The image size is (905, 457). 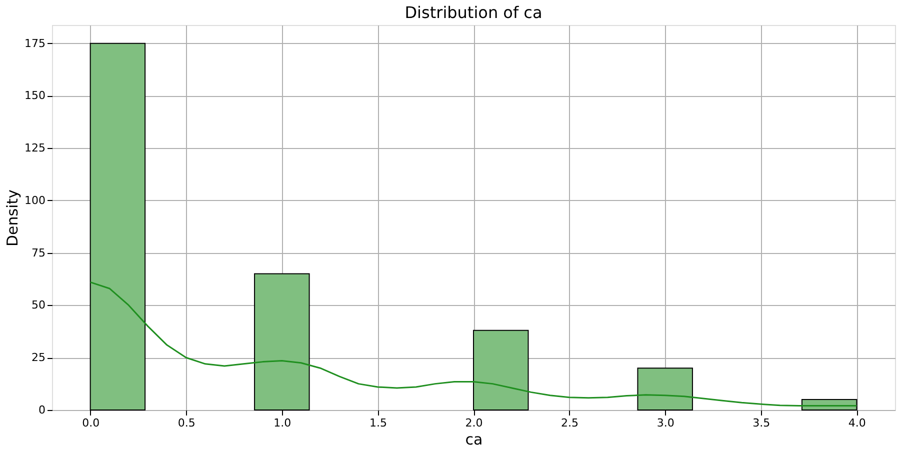 What do you see at coordinates (39, 253) in the screenshot?
I see `y-tick-label: 75` at bounding box center [39, 253].